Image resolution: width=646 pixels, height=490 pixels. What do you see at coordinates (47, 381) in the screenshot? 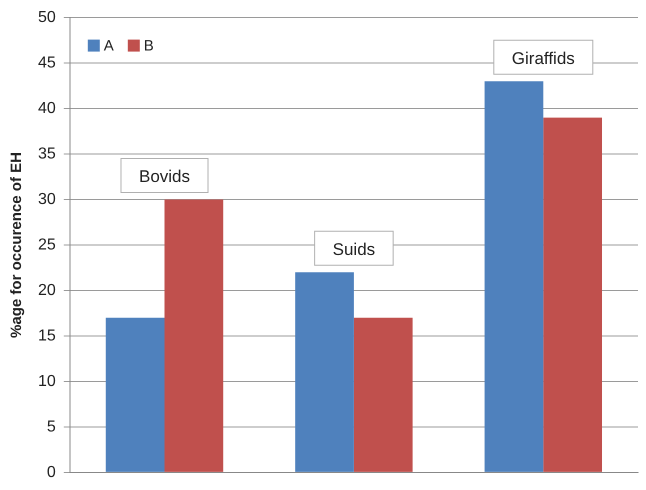
I see `y-tick-label: 10` at bounding box center [47, 381].